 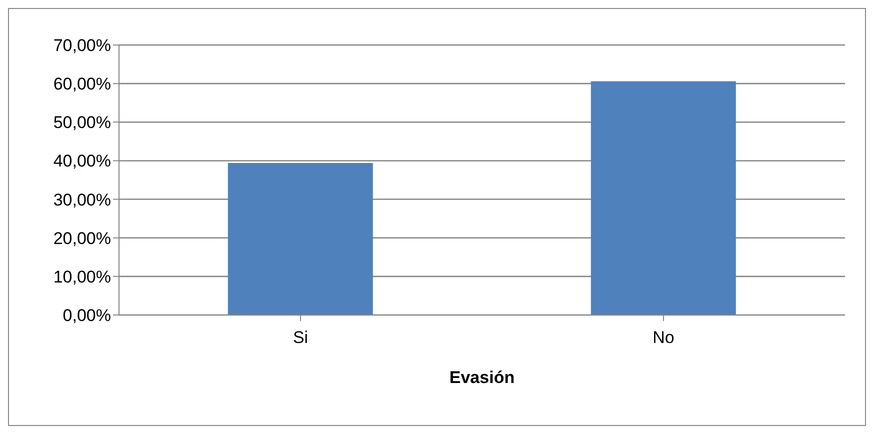 What do you see at coordinates (82, 200) in the screenshot?
I see `y-tick-label: 30,00%` at bounding box center [82, 200].